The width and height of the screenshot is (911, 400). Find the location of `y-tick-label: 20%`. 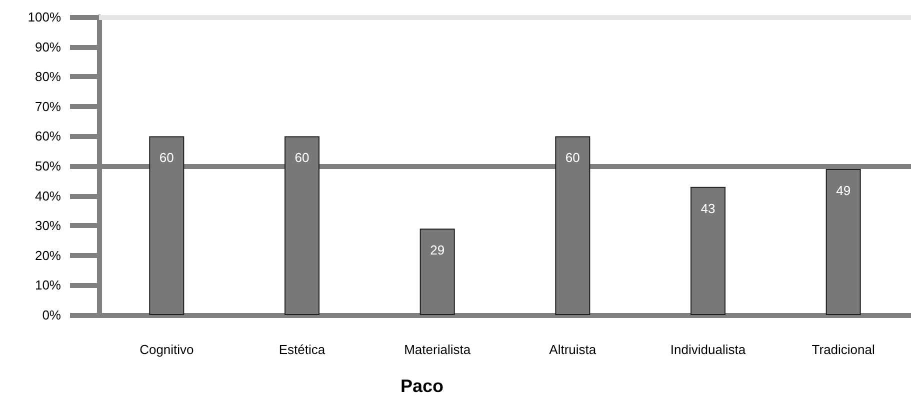

y-tick-label: 20% is located at coordinates (48, 255).